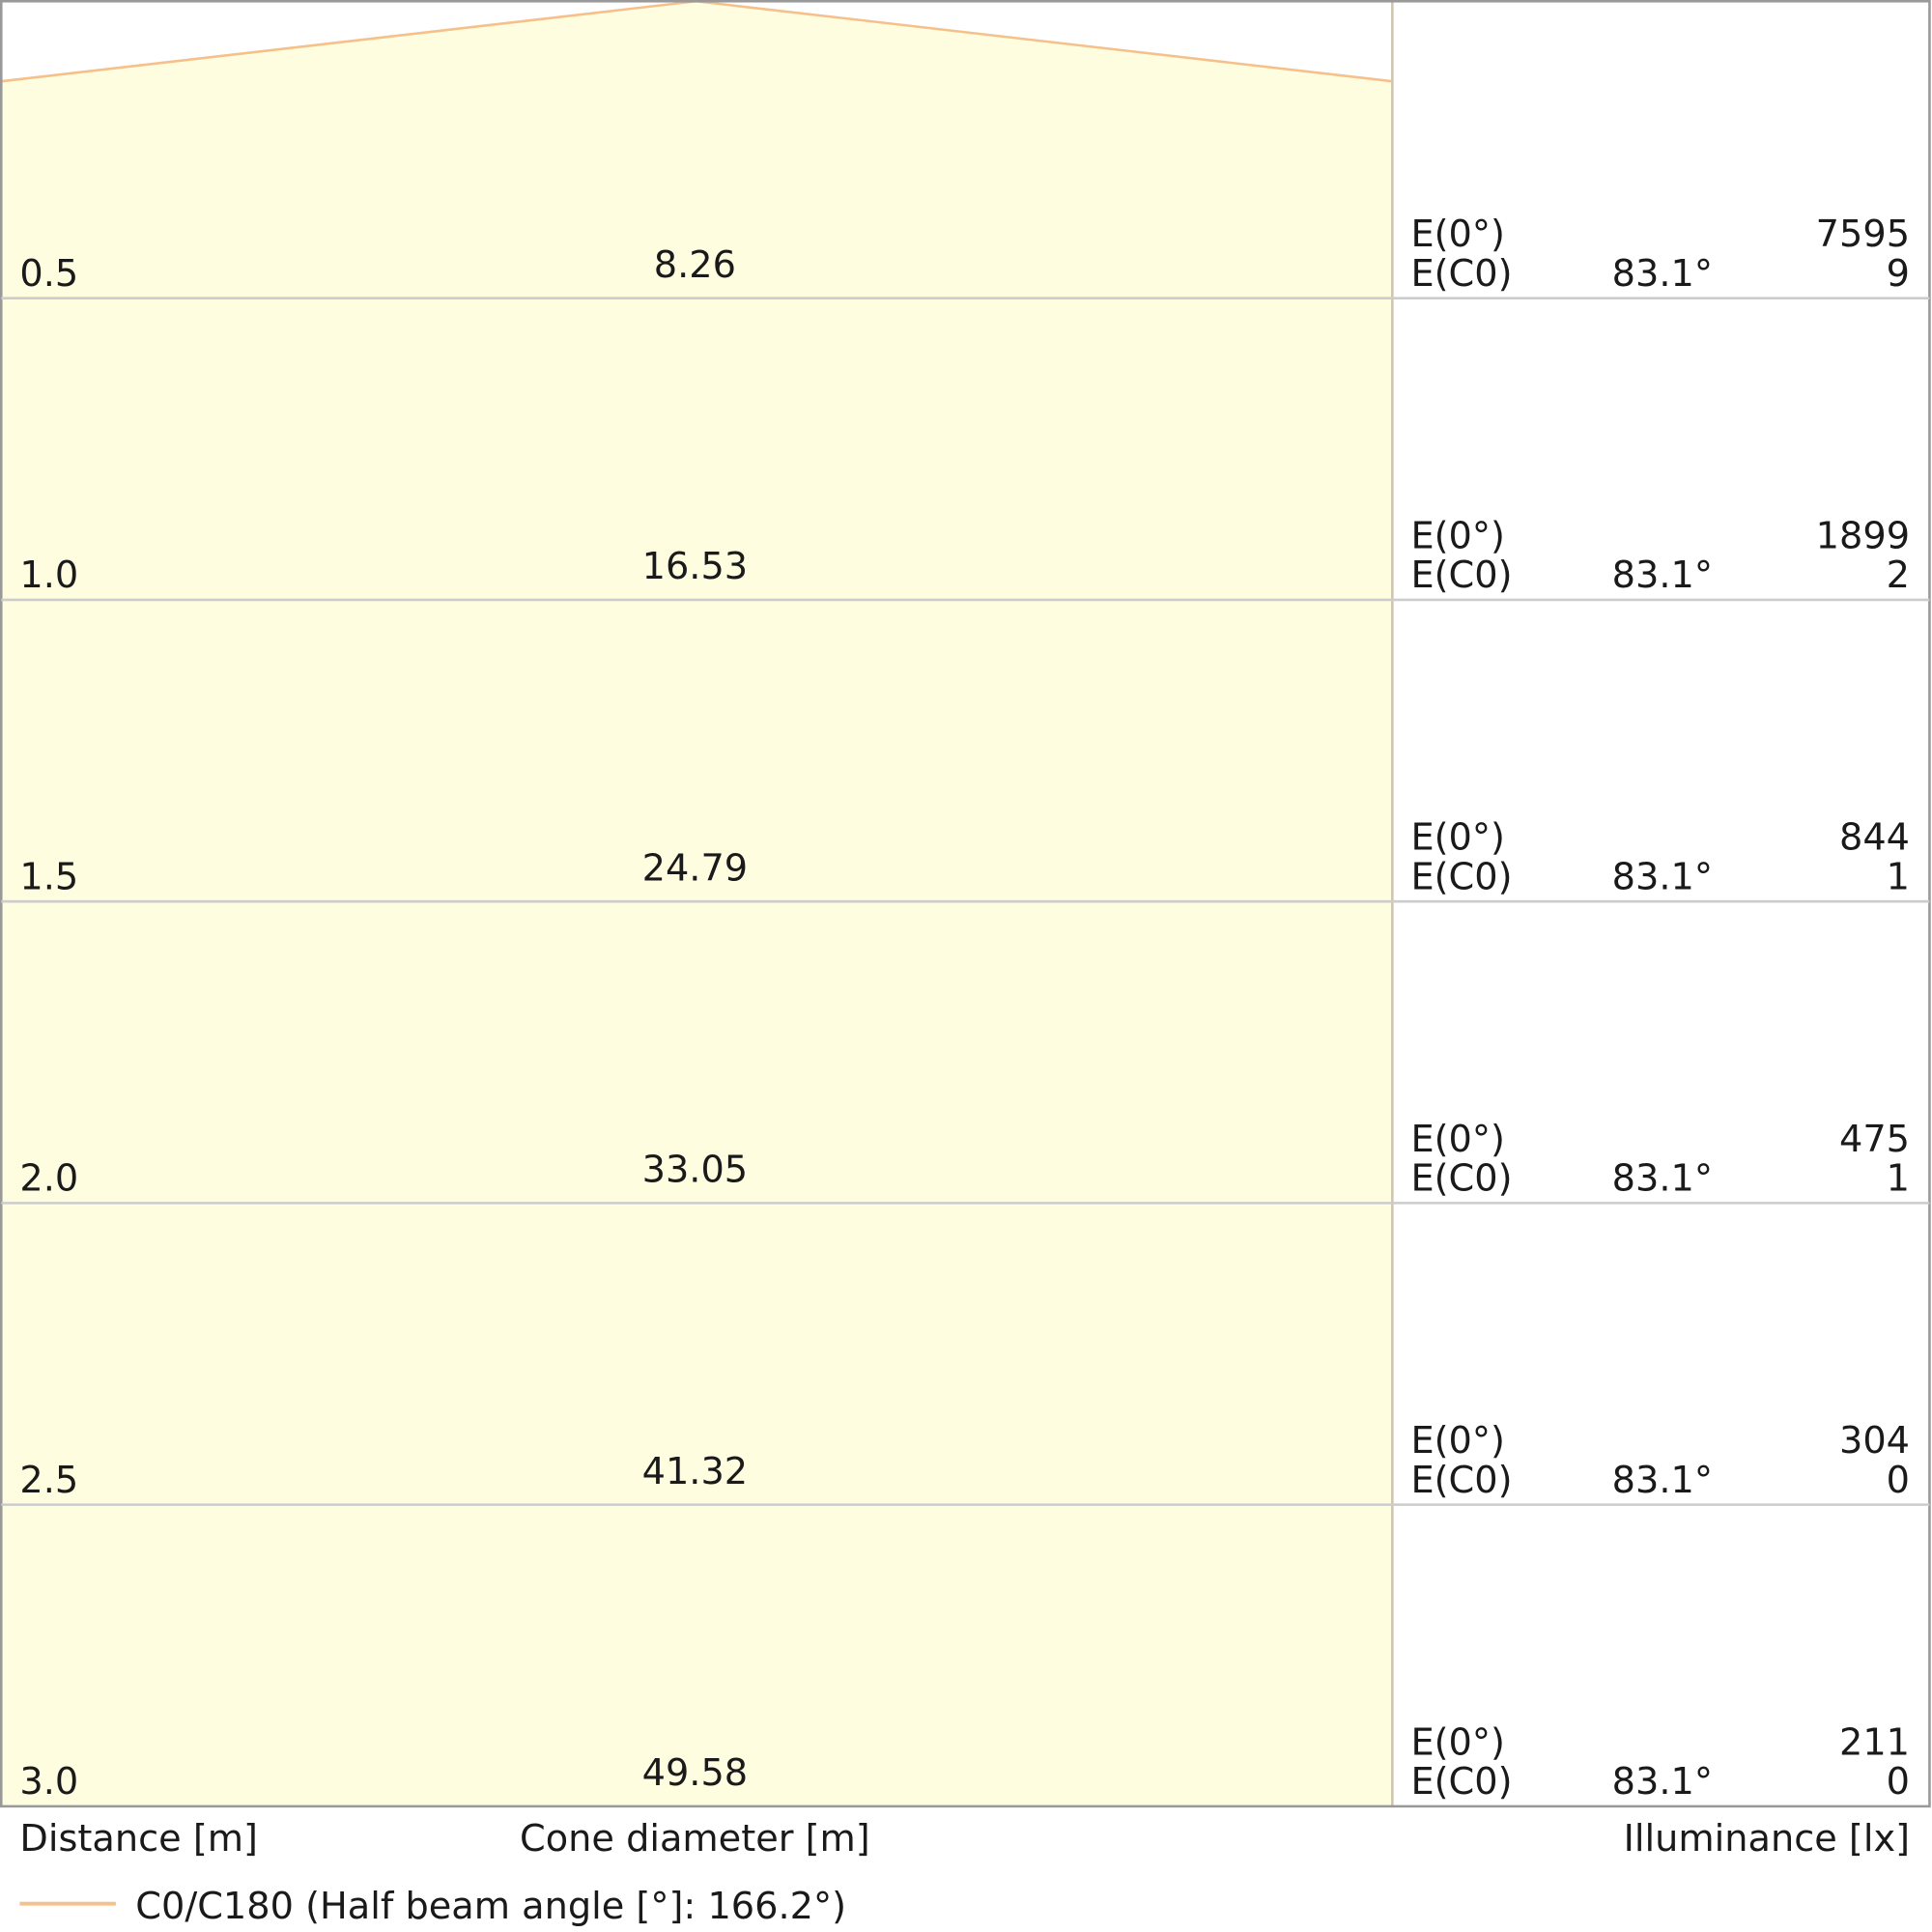 The width and height of the screenshot is (1932, 1932). I want to click on cone-diameter: 49.58, so click(695, 1773).